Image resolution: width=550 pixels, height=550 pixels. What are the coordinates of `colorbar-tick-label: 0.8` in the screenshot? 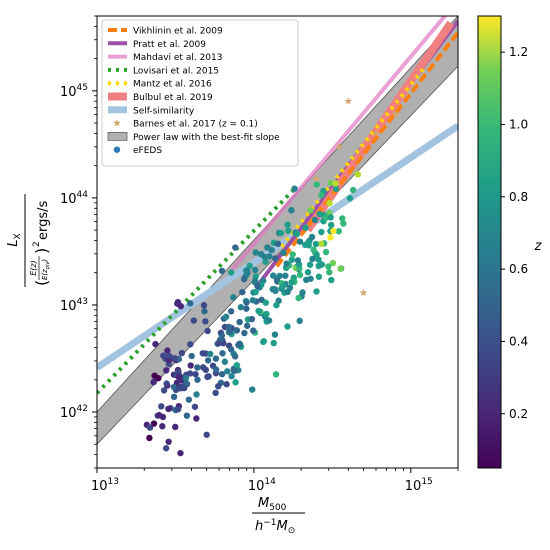 It's located at (518, 197).